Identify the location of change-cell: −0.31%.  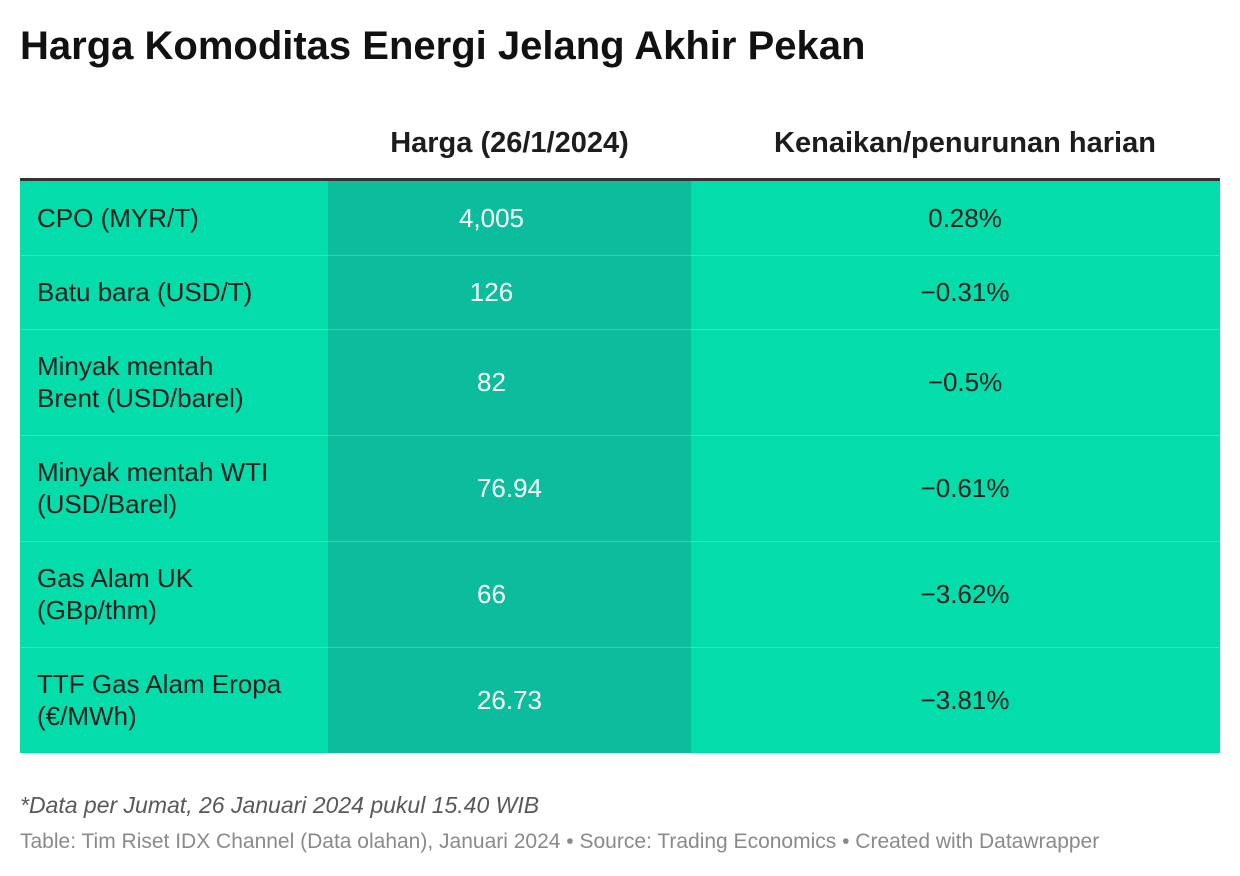
(955, 292).